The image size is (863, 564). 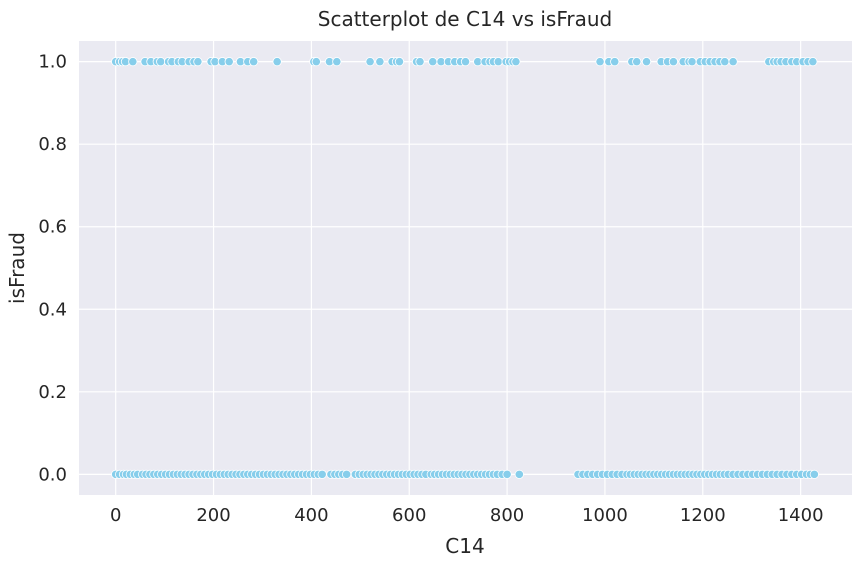 I want to click on x-tick-labels: 0 200 400 600 800 1000 1200 1400, so click(x=467, y=515).